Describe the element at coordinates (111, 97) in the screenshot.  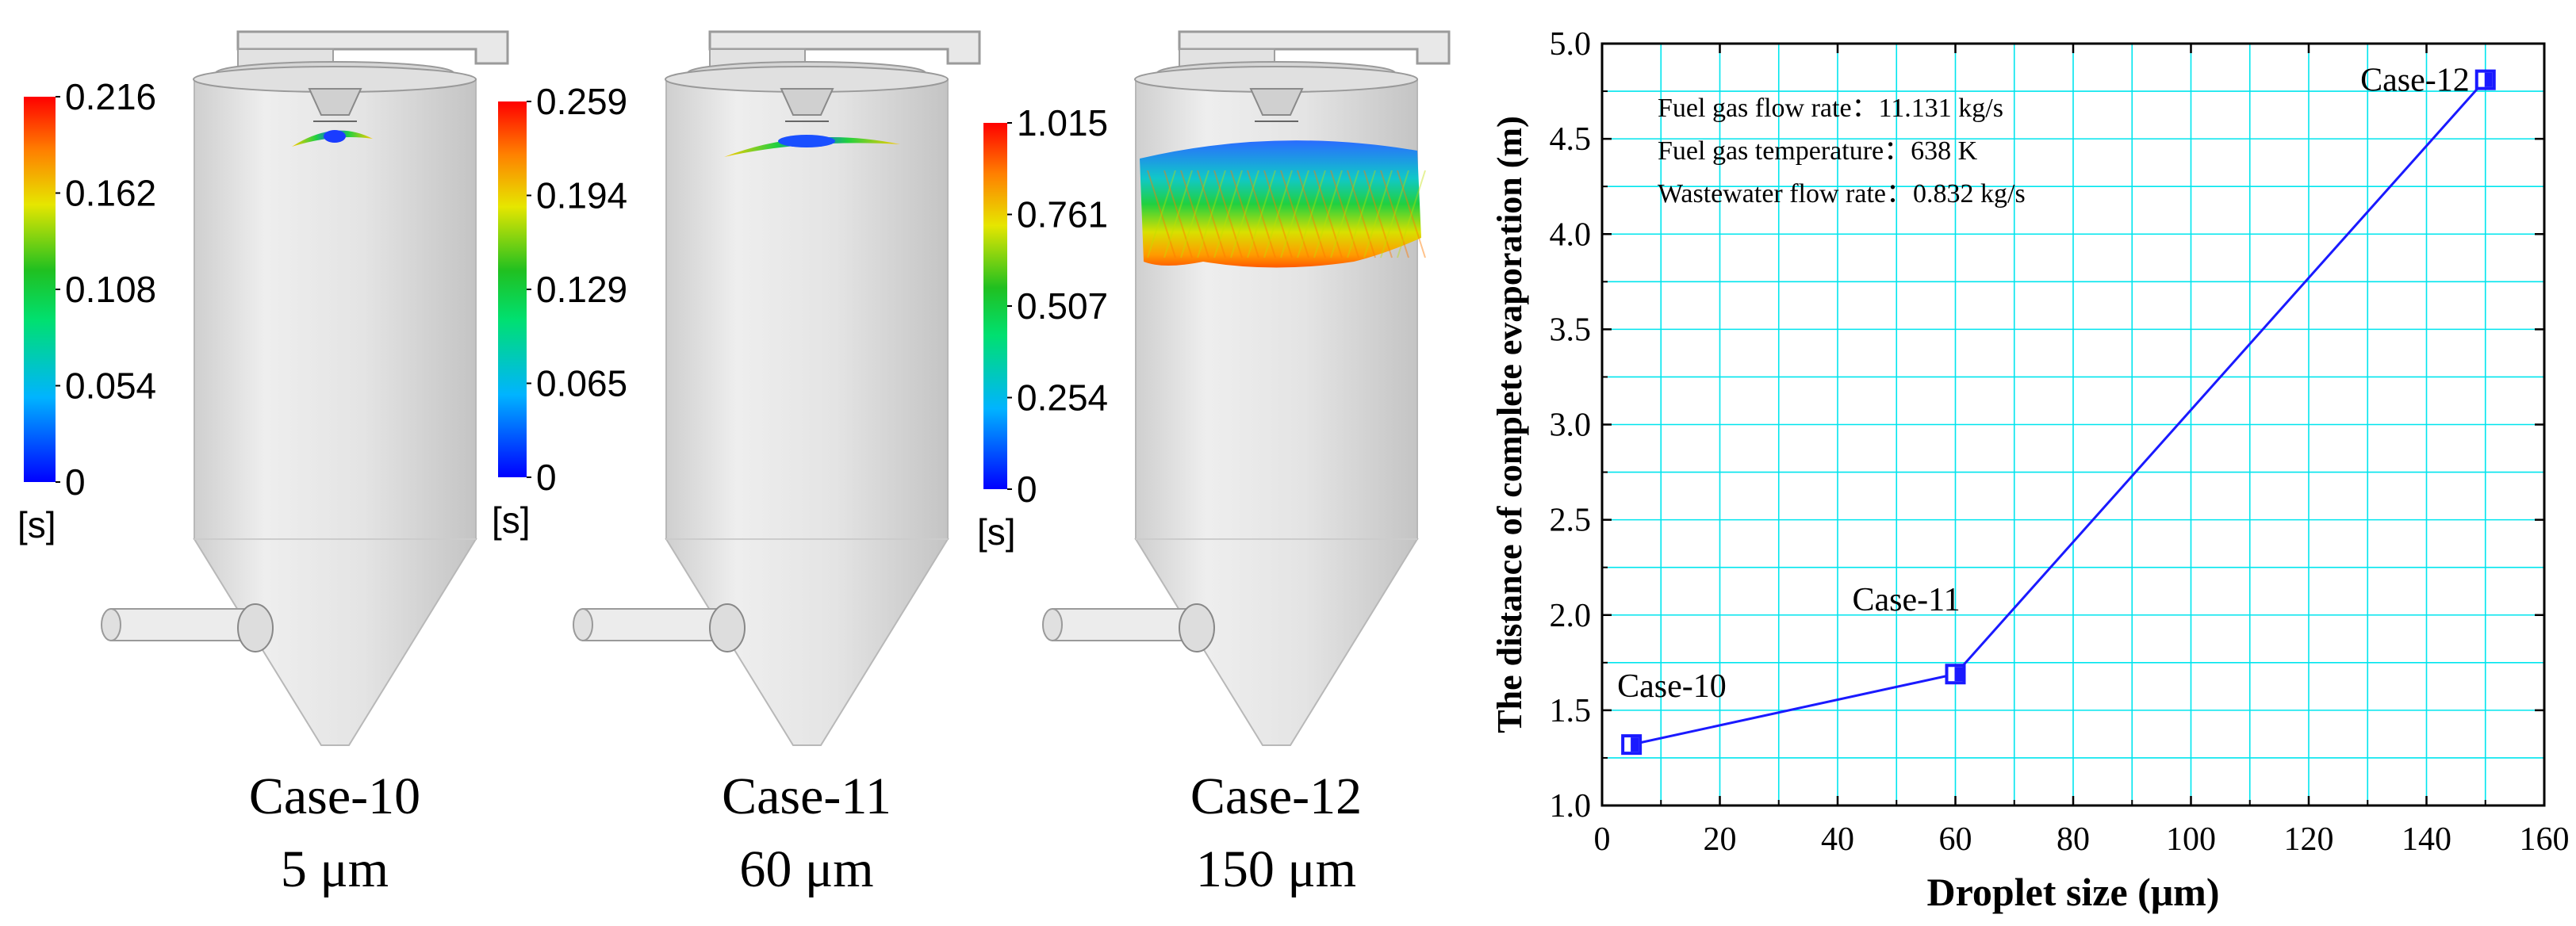
I see `colorbar-tick-label: 0.216` at that location.